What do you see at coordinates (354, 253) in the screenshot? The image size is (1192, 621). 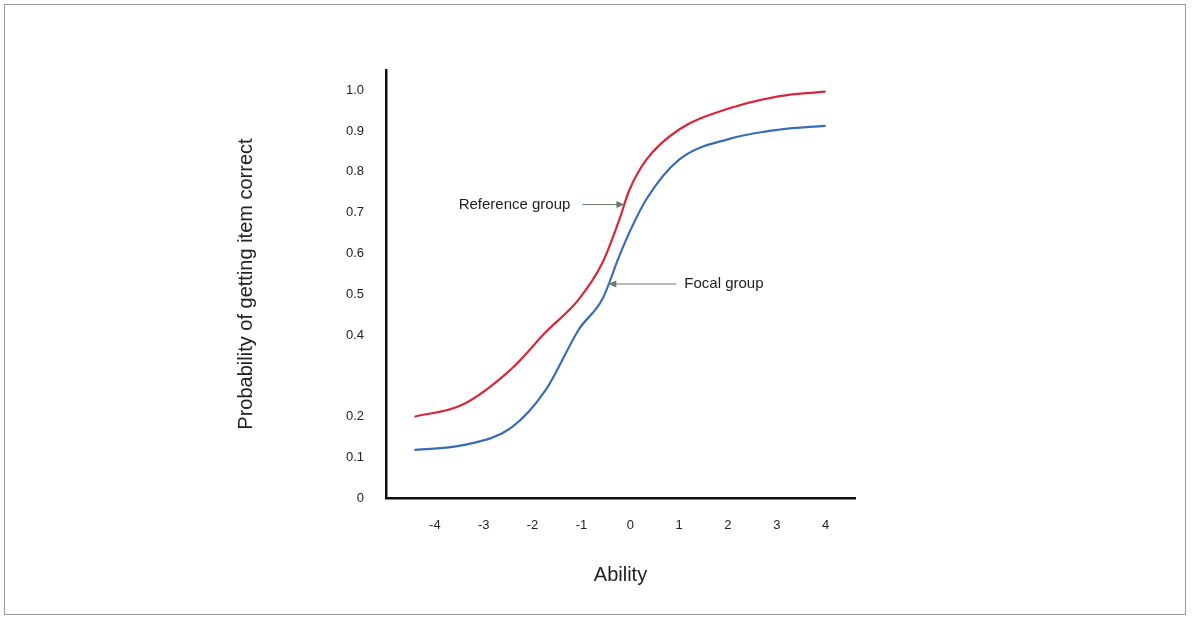 I see `y-tick-label: 0.6` at bounding box center [354, 253].